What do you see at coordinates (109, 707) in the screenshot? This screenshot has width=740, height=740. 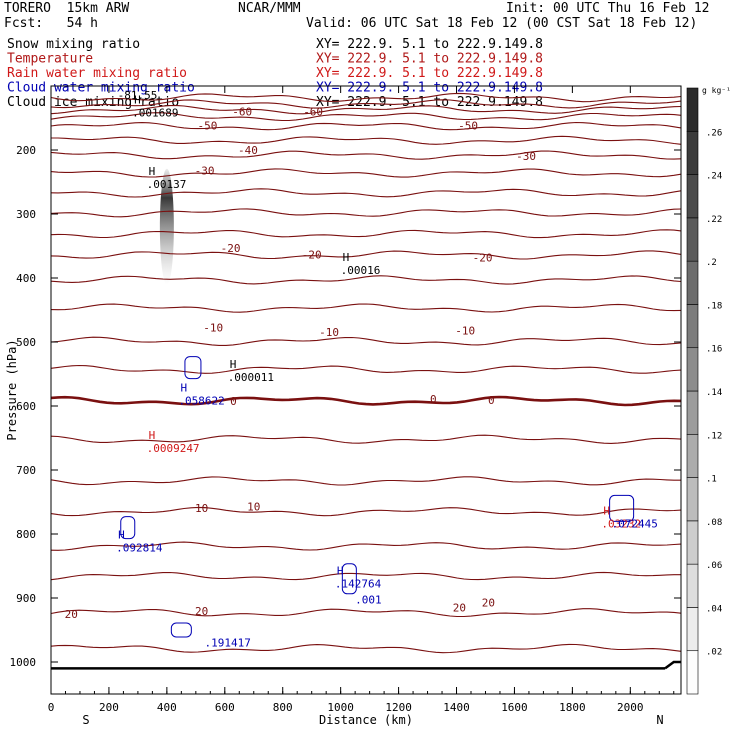 I see `x-tick-label: 200` at bounding box center [109, 707].